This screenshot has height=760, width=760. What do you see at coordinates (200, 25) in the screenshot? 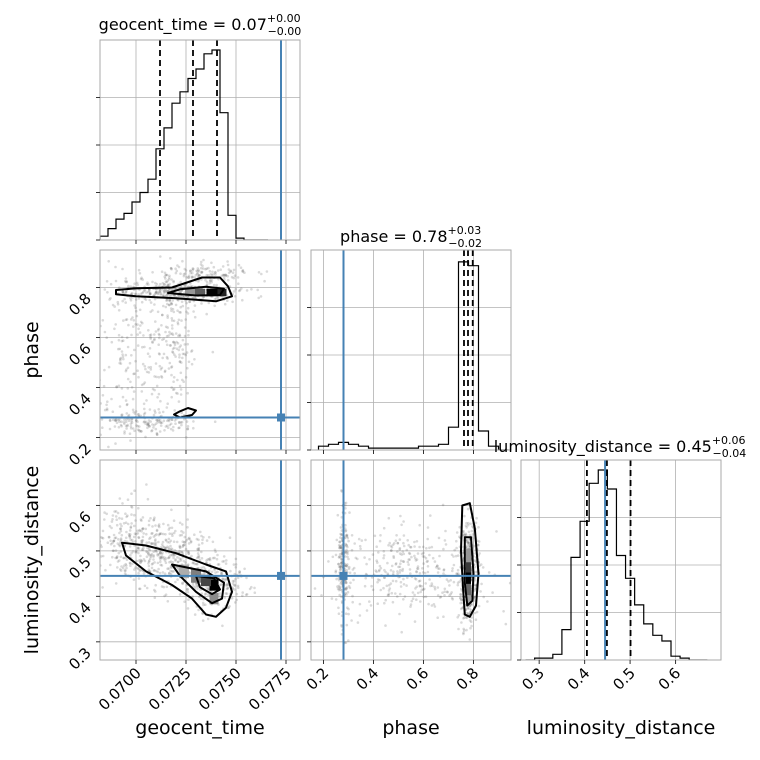
I see `title-geocent_time: geocent_time = 0.07+0.00 −0.00` at bounding box center [200, 25].